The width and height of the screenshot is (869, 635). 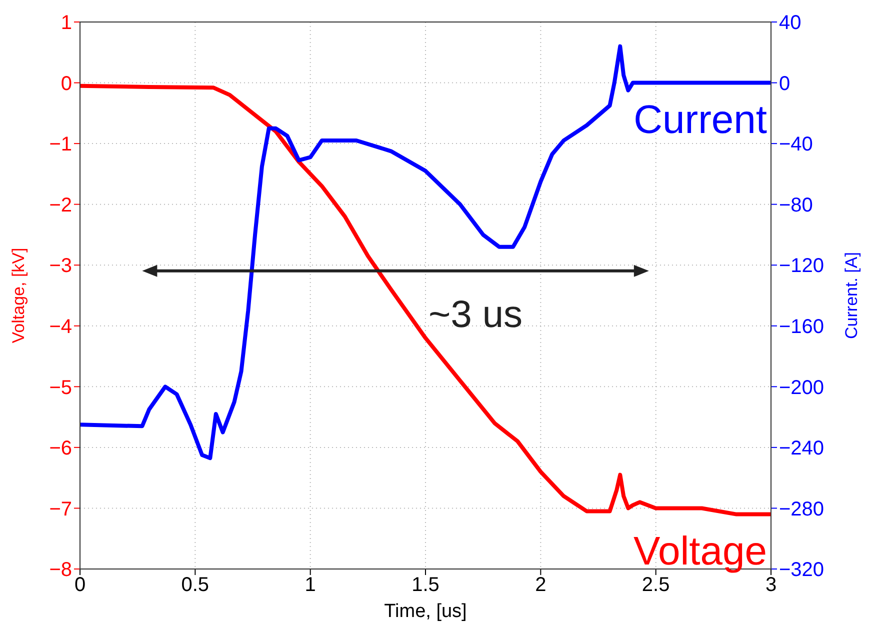 What do you see at coordinates (425, 611) in the screenshot?
I see `x-axis-title: Time, [us]` at bounding box center [425, 611].